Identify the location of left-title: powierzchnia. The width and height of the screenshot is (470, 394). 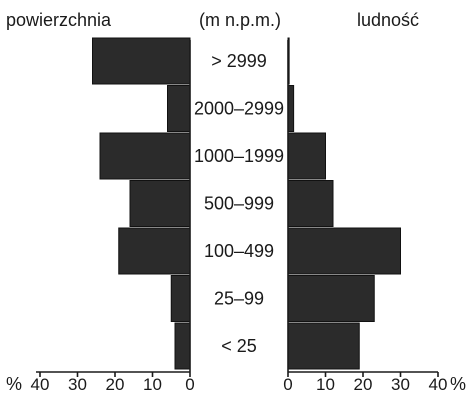
(59, 20).